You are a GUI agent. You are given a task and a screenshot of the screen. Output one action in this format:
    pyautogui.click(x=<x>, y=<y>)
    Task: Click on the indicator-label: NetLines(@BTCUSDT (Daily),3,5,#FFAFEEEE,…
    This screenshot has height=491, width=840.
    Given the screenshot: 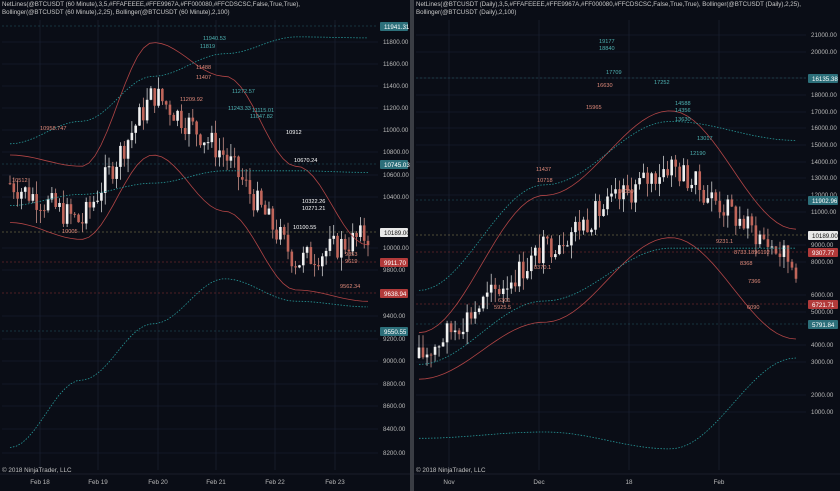 What is the action you would take?
    pyautogui.click(x=608, y=8)
    